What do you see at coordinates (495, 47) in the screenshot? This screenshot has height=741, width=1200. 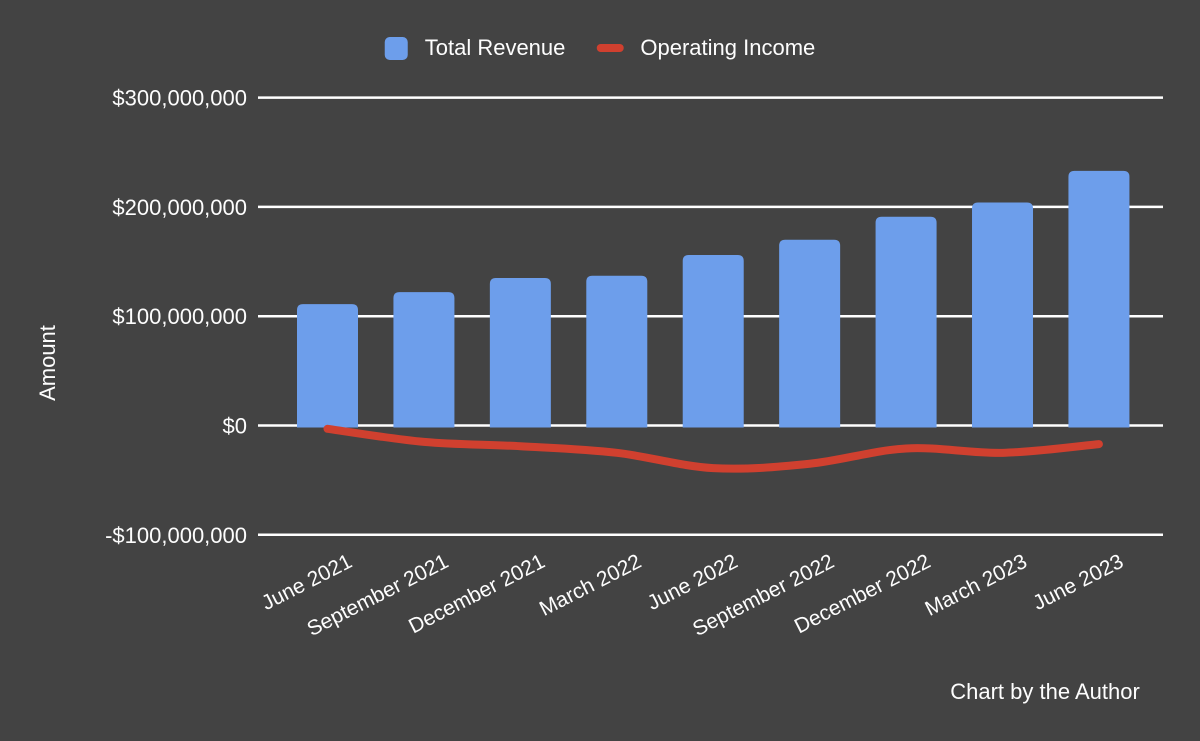 I see `legend-label-total-revenue: Total Revenue` at bounding box center [495, 47].